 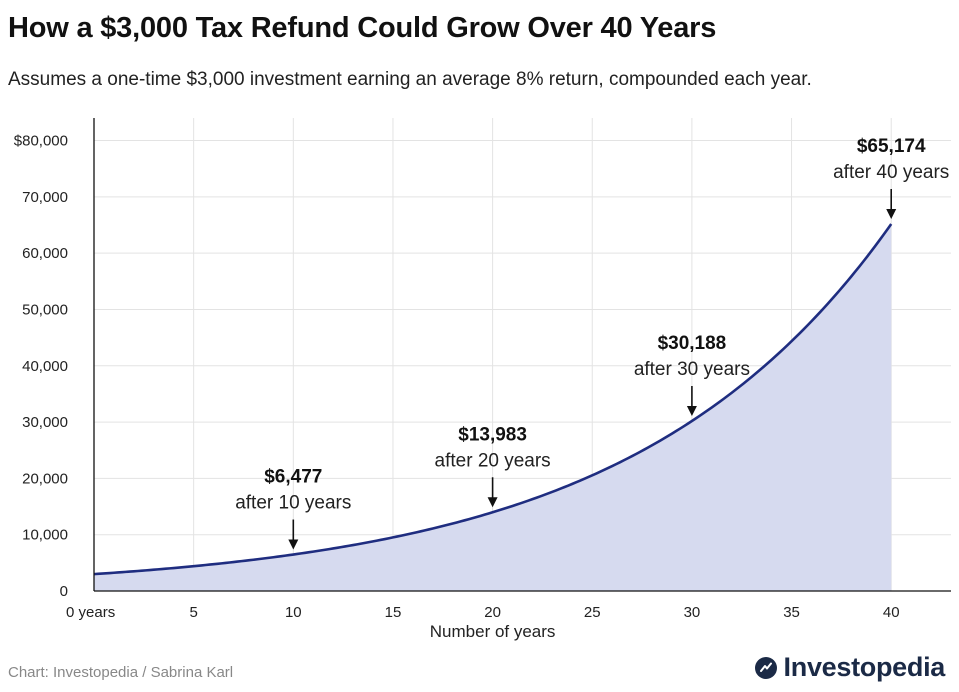 What do you see at coordinates (45, 309) in the screenshot?
I see `y-tick-label: 50,000` at bounding box center [45, 309].